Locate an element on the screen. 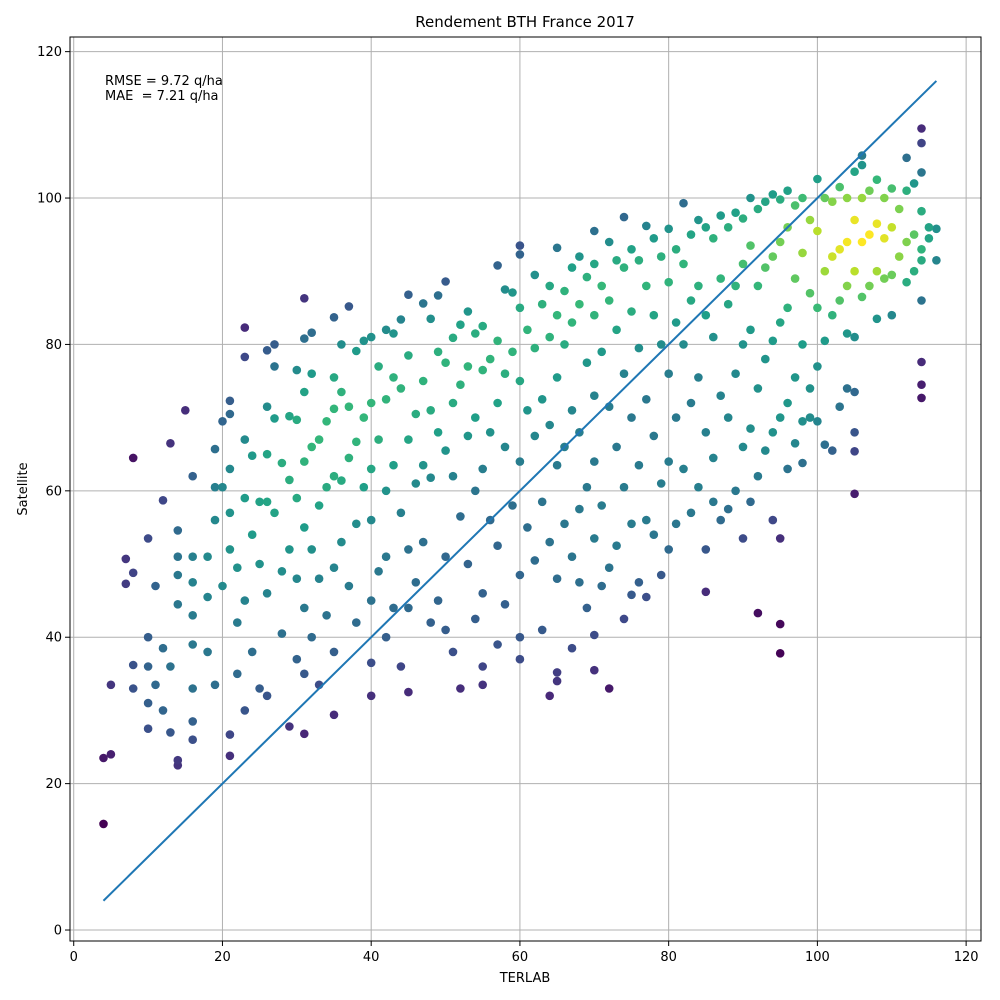  x-tick-label: 80 is located at coordinates (668, 957).